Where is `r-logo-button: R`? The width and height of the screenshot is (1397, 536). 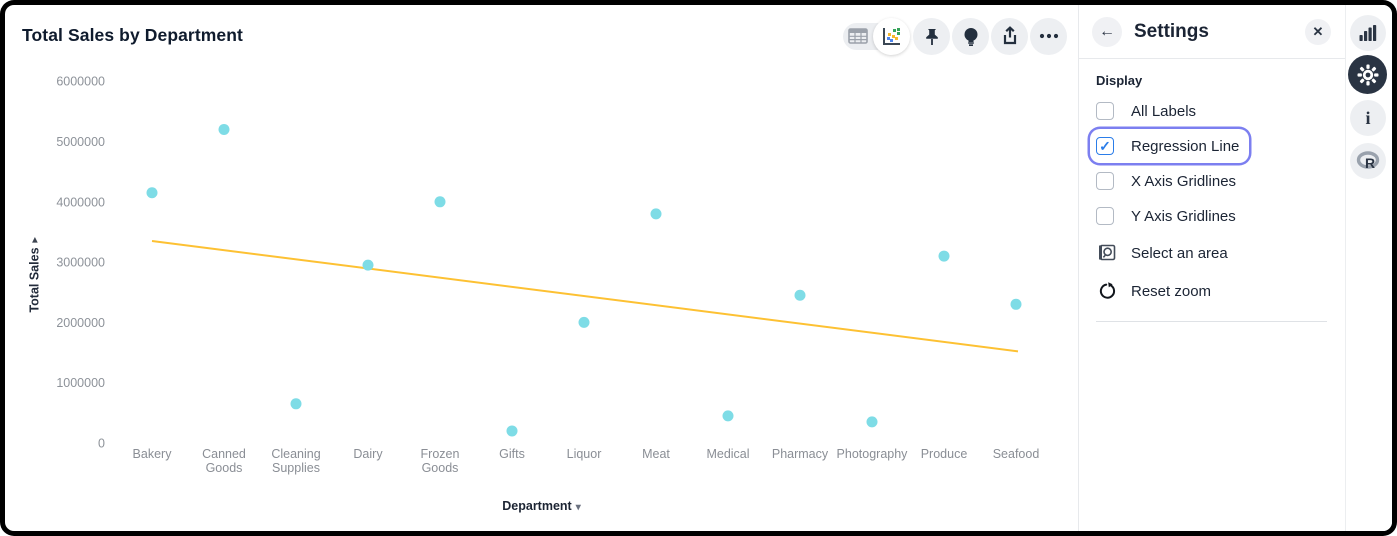 r-logo-button: R is located at coordinates (1368, 161).